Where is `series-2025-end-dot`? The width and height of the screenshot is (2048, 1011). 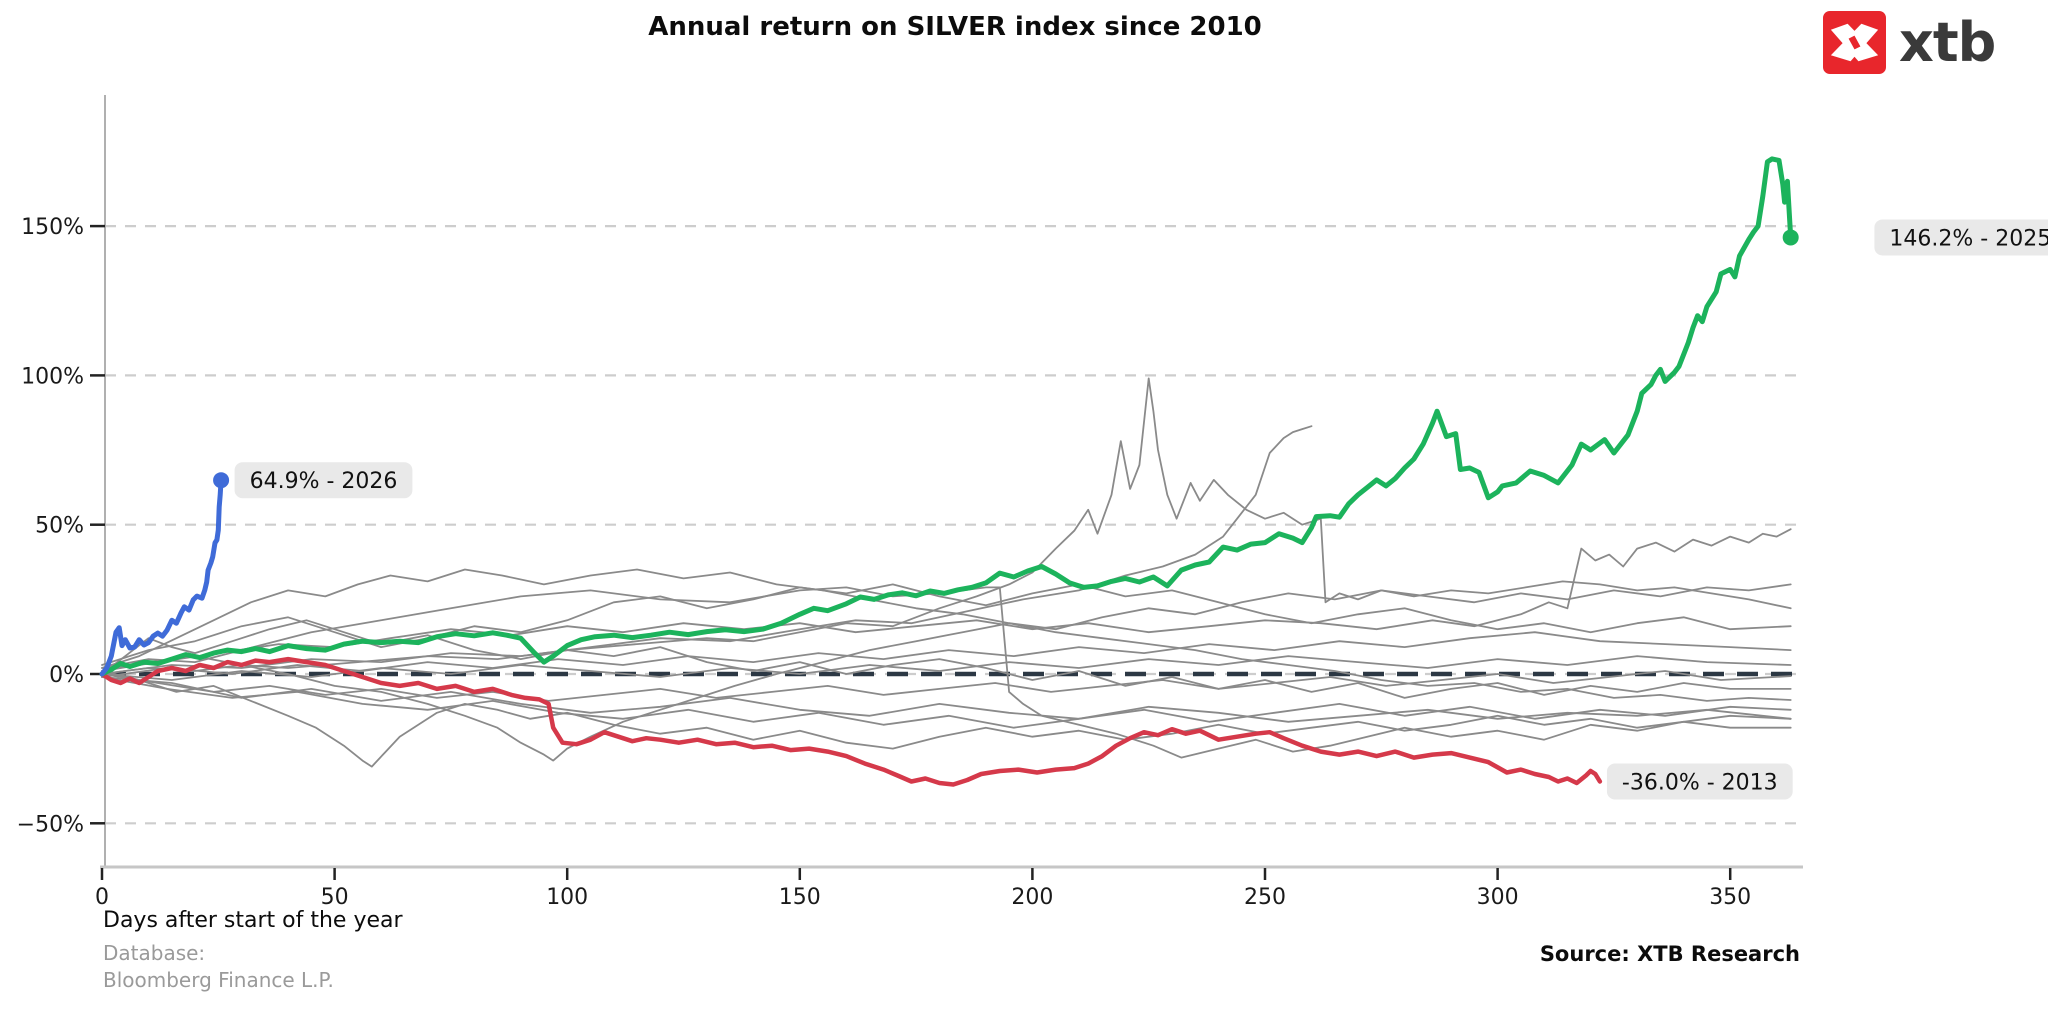
series-2025-end-dot is located at coordinates (1790, 237).